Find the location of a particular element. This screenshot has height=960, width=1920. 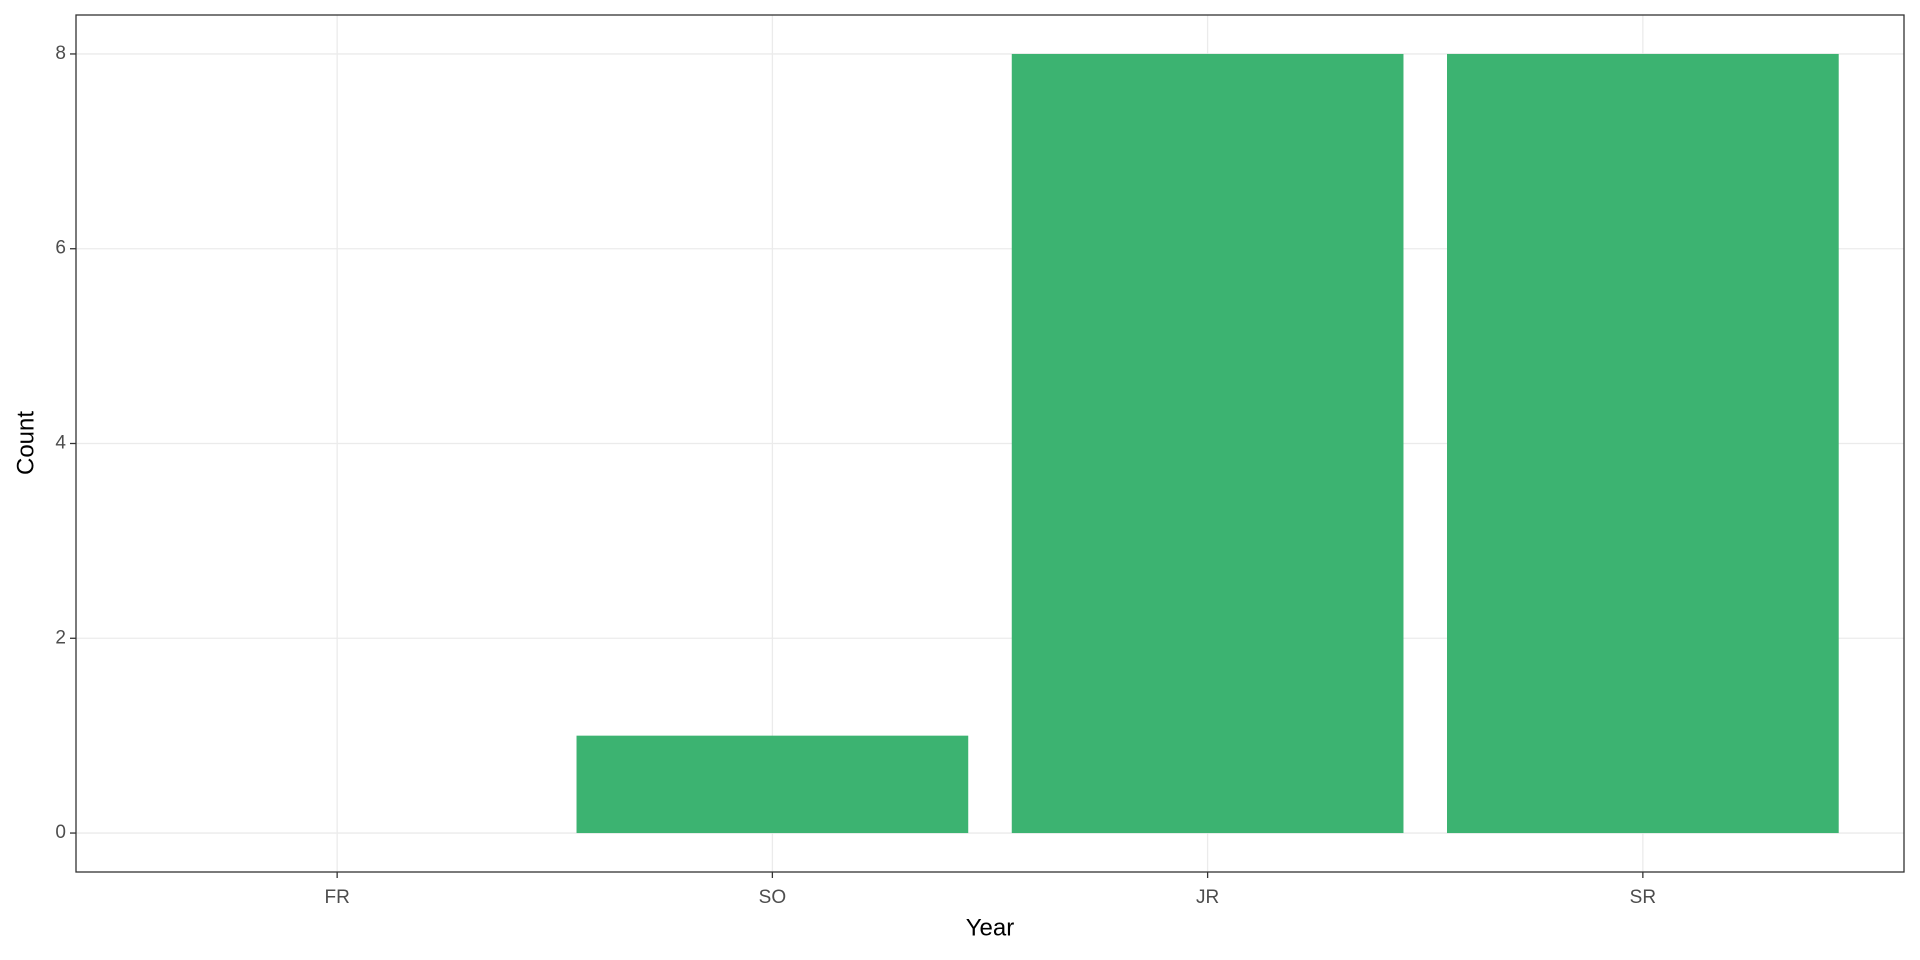

x-tick-label: SO is located at coordinates (772, 897).